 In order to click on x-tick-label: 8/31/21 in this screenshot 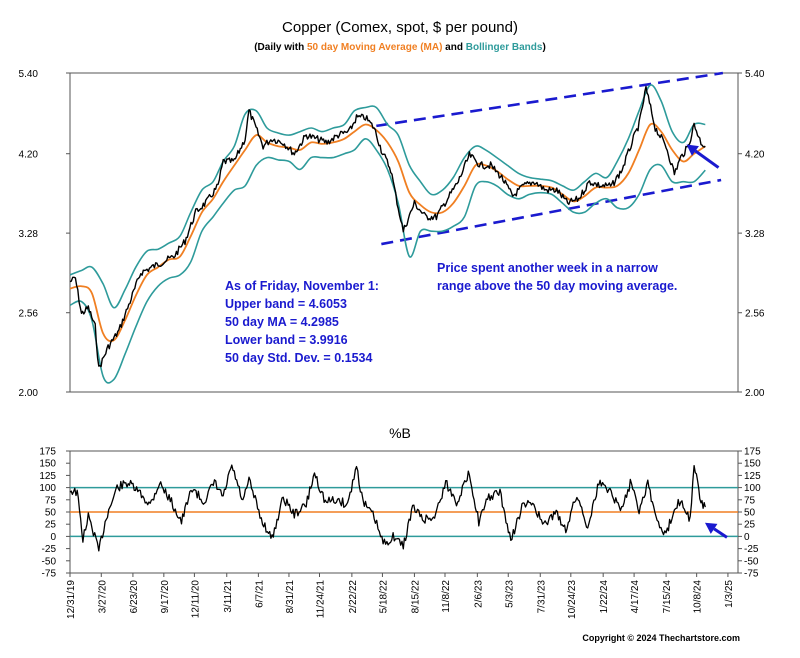, I will do `click(290, 597)`.